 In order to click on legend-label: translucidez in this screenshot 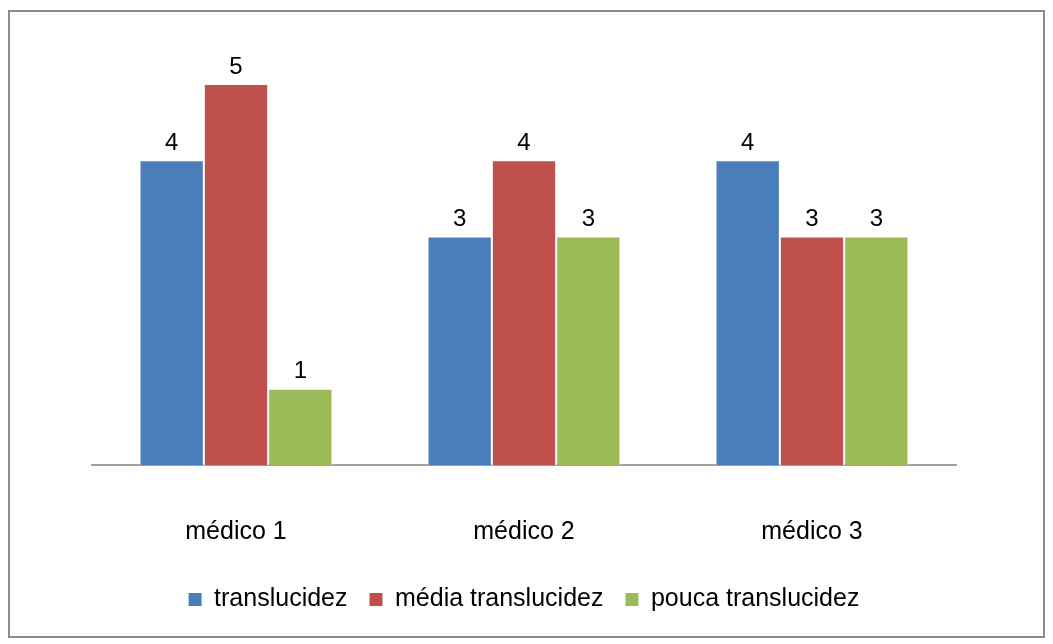, I will do `click(281, 597)`.